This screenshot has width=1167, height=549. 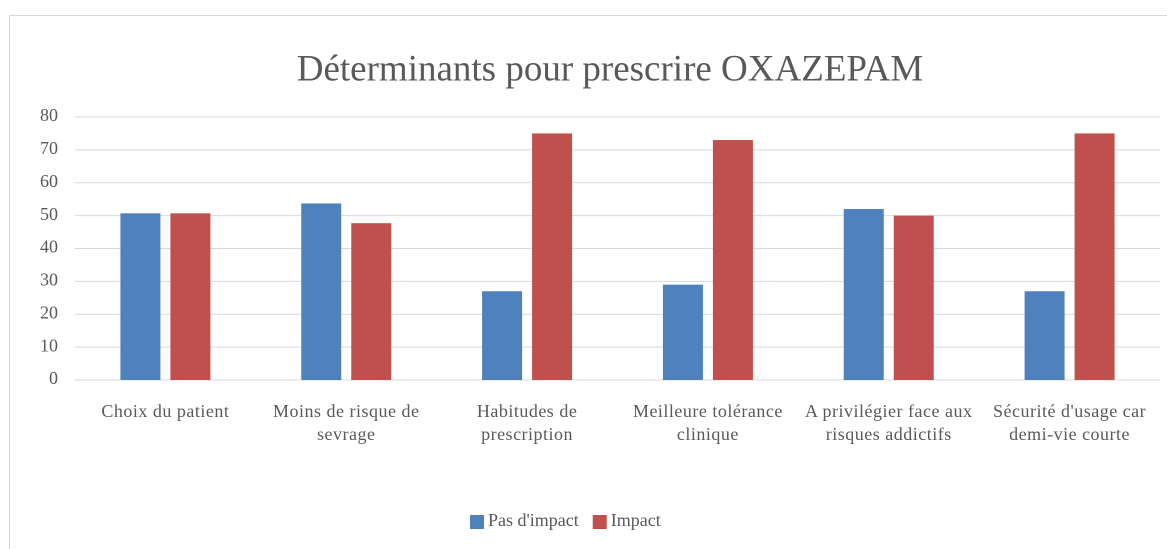 What do you see at coordinates (636, 520) in the screenshot?
I see `legend-label: Impact` at bounding box center [636, 520].